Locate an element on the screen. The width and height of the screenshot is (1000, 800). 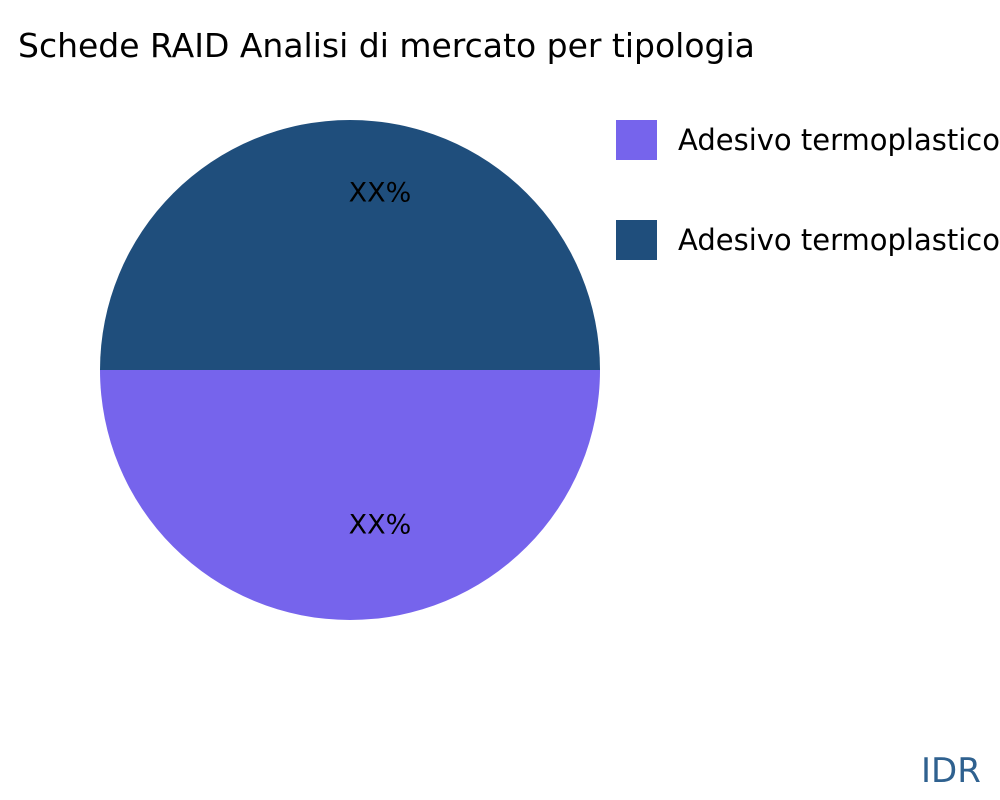
pie-slice-label-bottom: XX% is located at coordinates (380, 525).